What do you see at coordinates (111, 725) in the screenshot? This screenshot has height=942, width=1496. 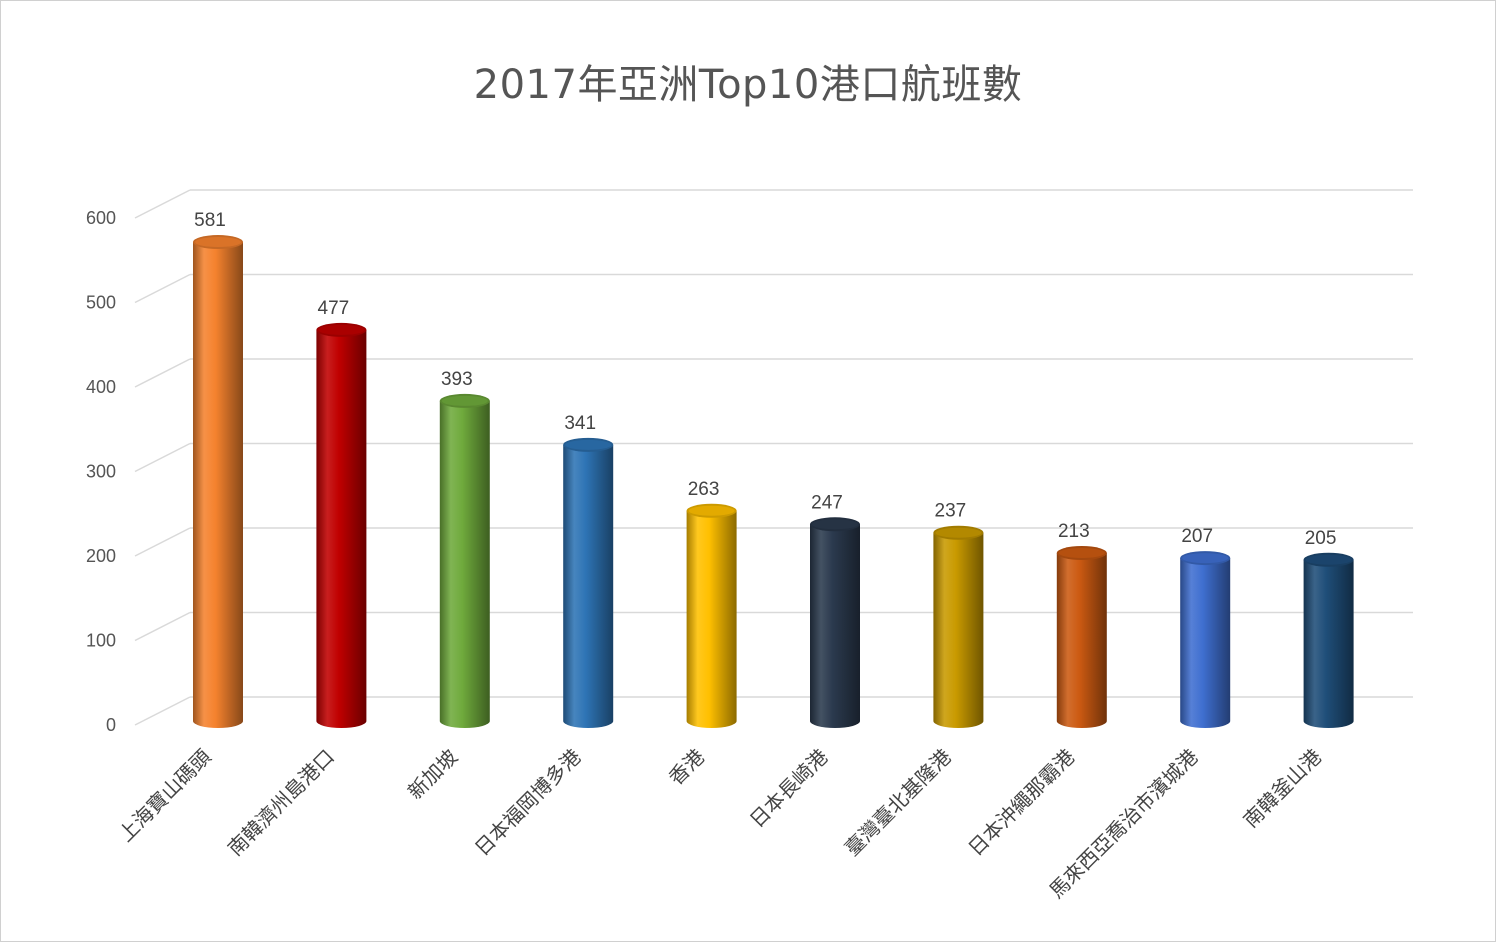 I see `y-tick-label: 0` at bounding box center [111, 725].